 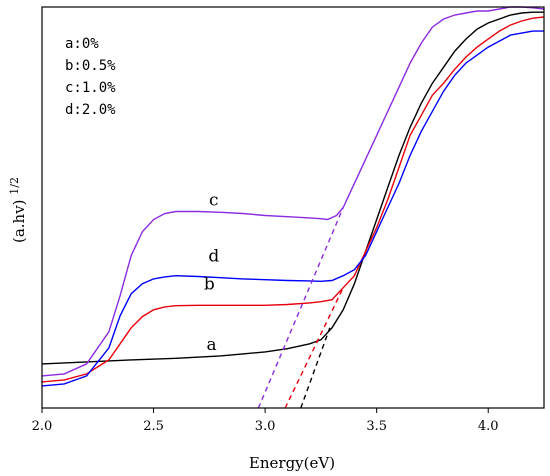 I want to click on svg-text: (a.hv) 1/2, so click(x=18, y=210).